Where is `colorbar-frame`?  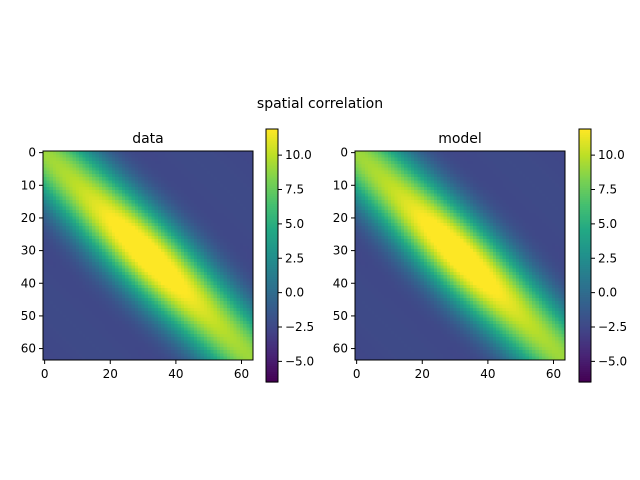 colorbar-frame is located at coordinates (585, 255).